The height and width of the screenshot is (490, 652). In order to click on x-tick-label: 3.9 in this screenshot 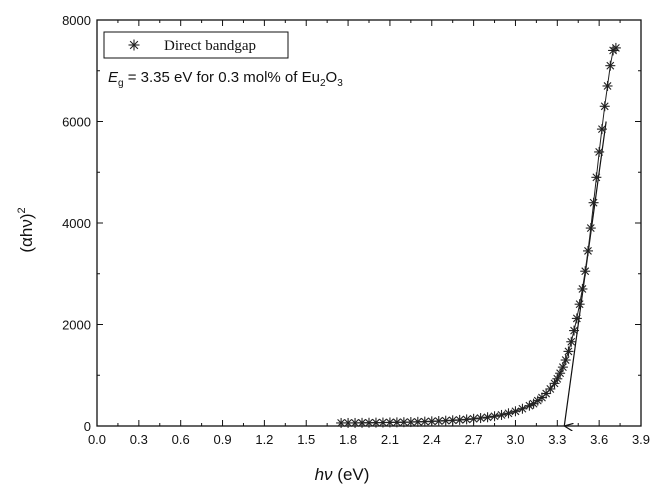, I will do `click(641, 439)`.